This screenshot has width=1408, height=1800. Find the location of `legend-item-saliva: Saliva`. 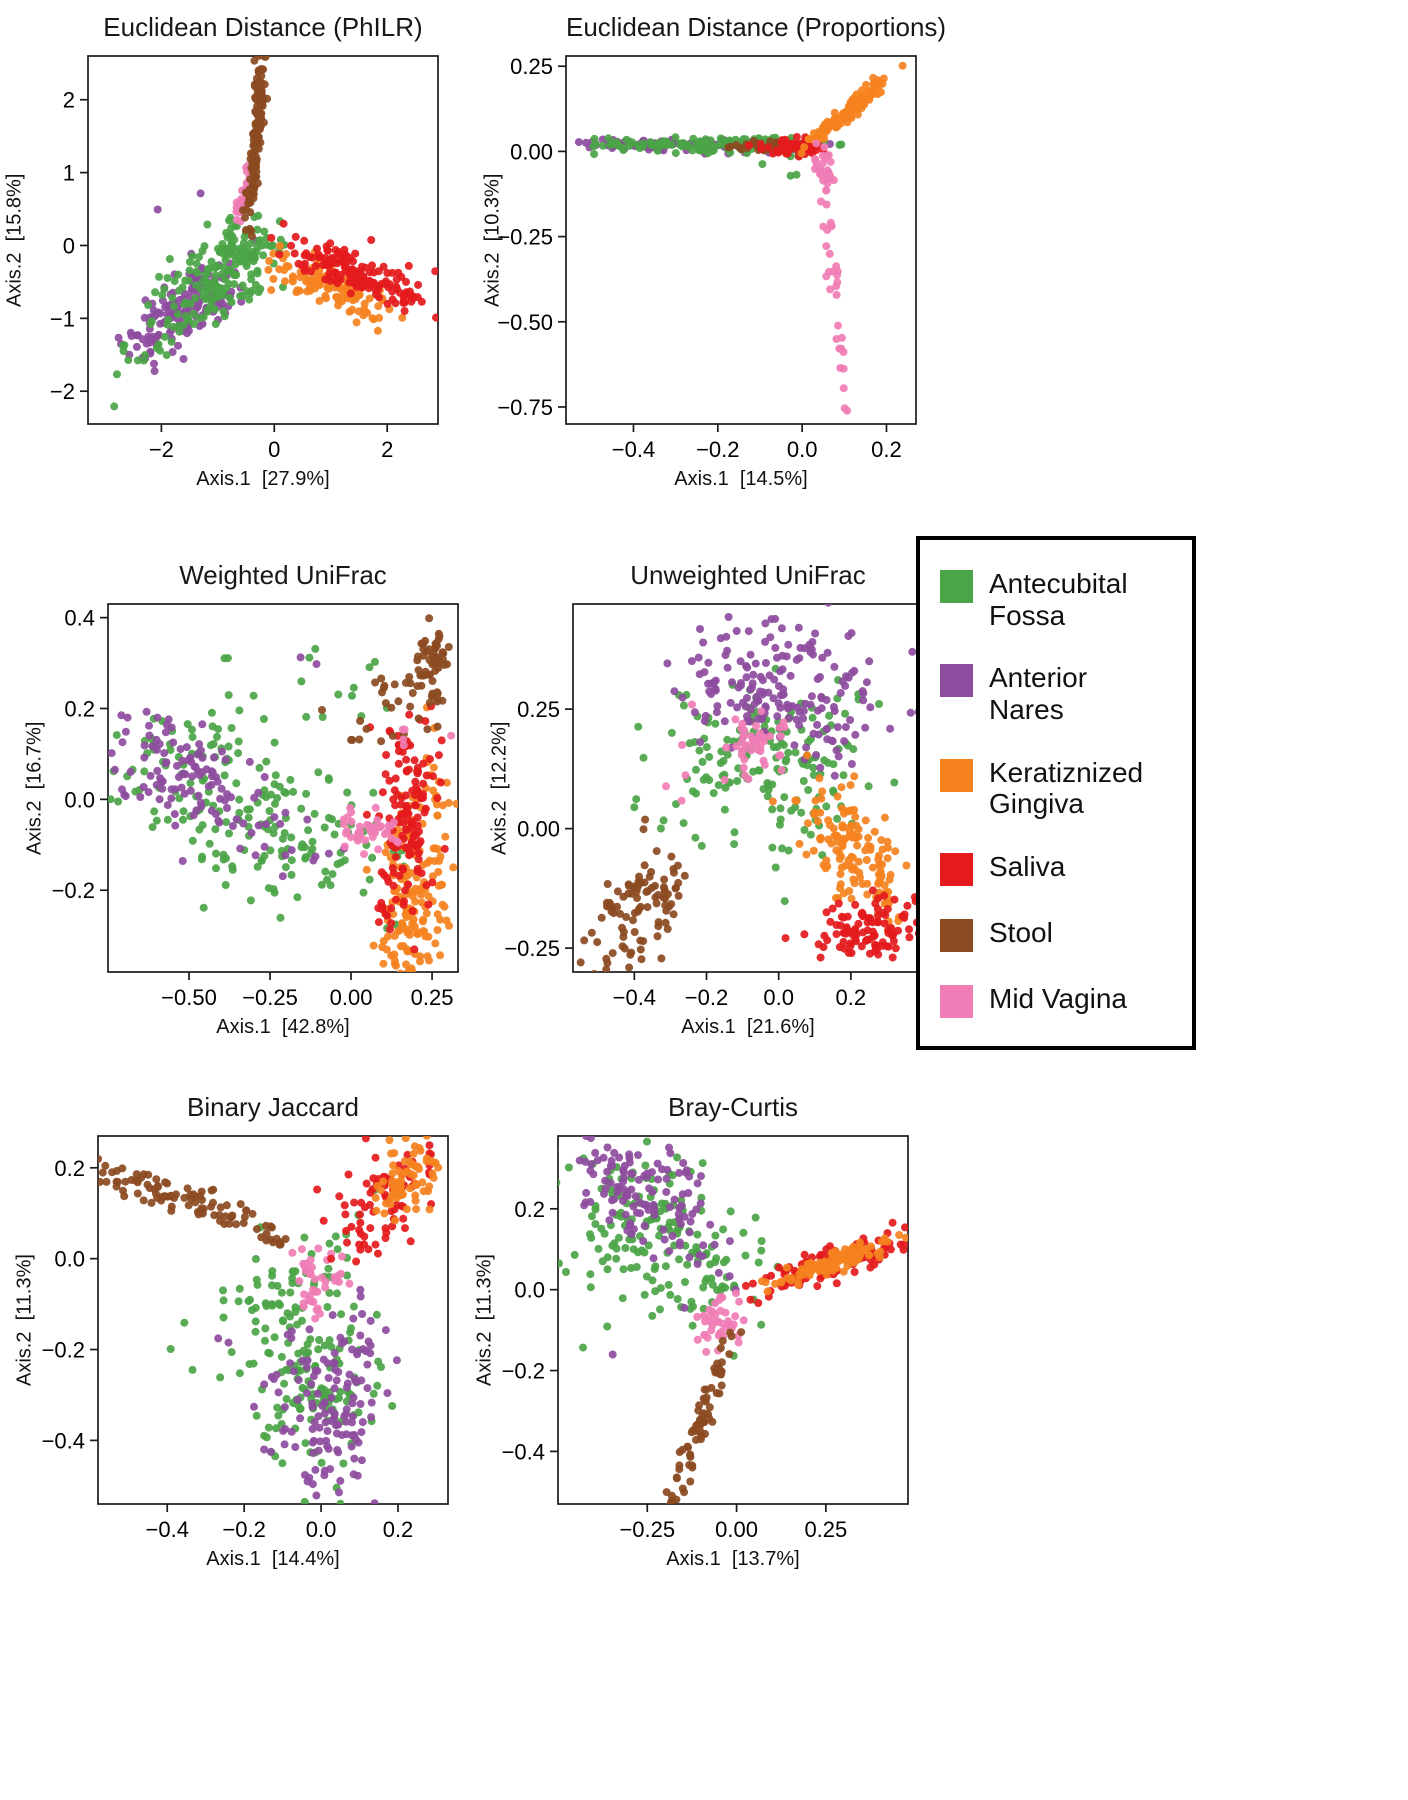

legend-item-saliva: Saliva is located at coordinates (1056, 868).